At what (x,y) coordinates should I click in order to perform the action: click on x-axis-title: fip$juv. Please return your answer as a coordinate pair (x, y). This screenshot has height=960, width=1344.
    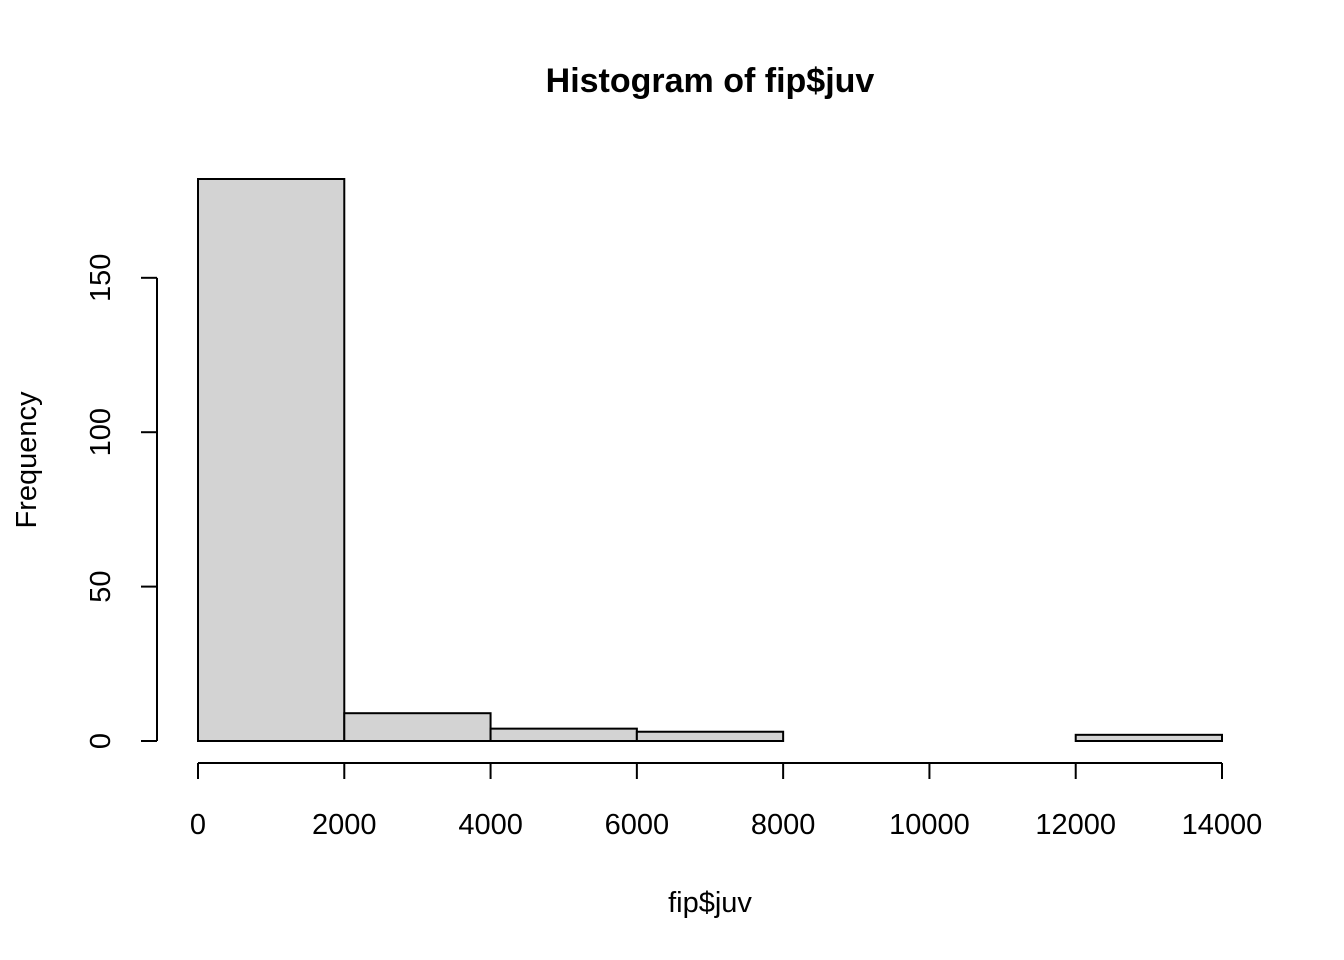
    Looking at the image, I should click on (710, 903).